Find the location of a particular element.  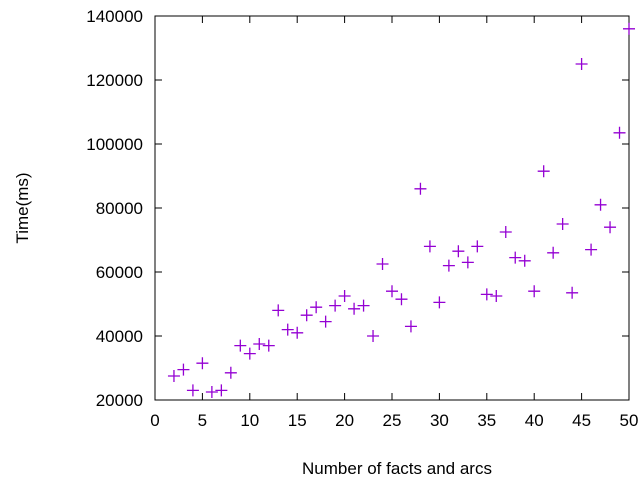

y-tick-label: 140000 is located at coordinates (114, 16).